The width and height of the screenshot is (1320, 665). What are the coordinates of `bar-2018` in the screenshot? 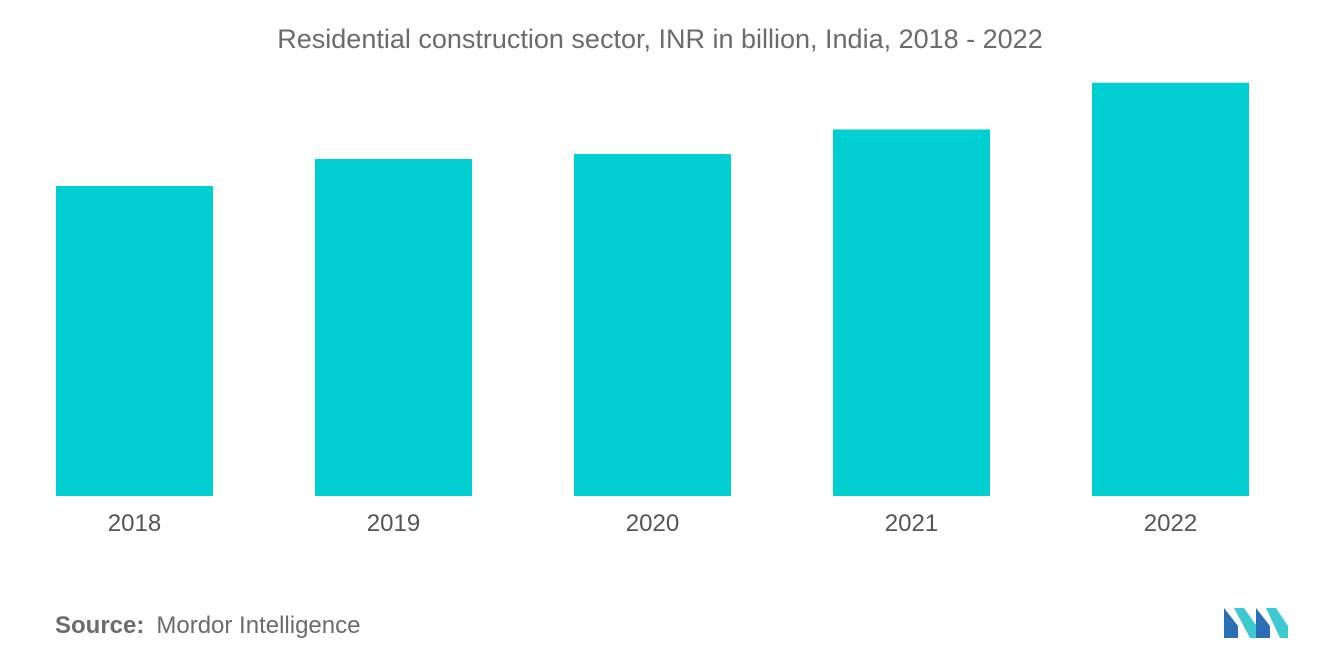 It's located at (134, 341).